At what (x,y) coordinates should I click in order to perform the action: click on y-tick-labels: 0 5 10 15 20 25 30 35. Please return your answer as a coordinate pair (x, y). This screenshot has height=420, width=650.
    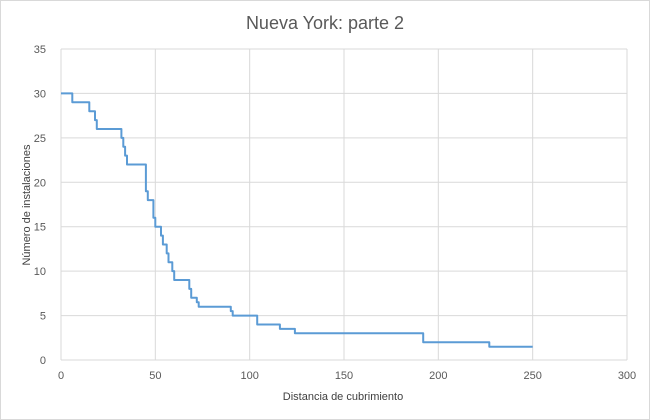
    Looking at the image, I should click on (40, 205).